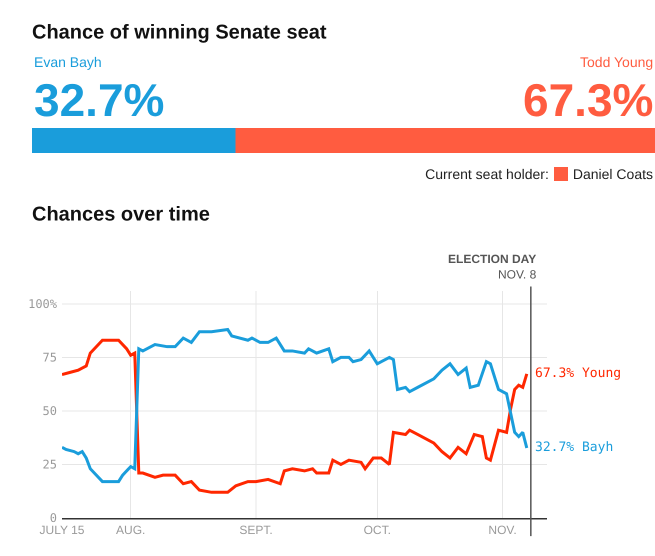  I want to click on text: Todd Young, so click(617, 62).